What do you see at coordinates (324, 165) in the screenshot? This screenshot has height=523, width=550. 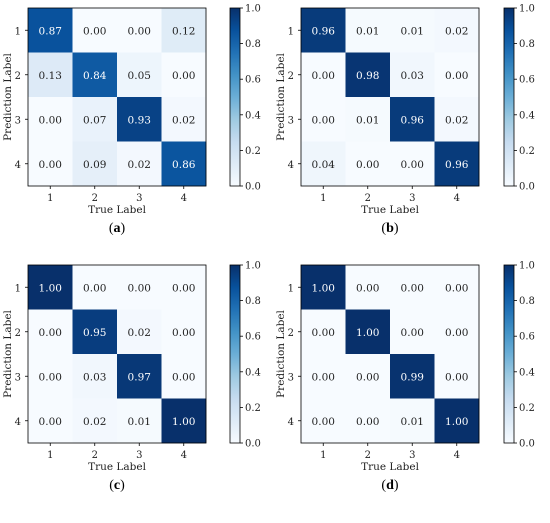 I see `cell-value-label: 0.04` at bounding box center [324, 165].